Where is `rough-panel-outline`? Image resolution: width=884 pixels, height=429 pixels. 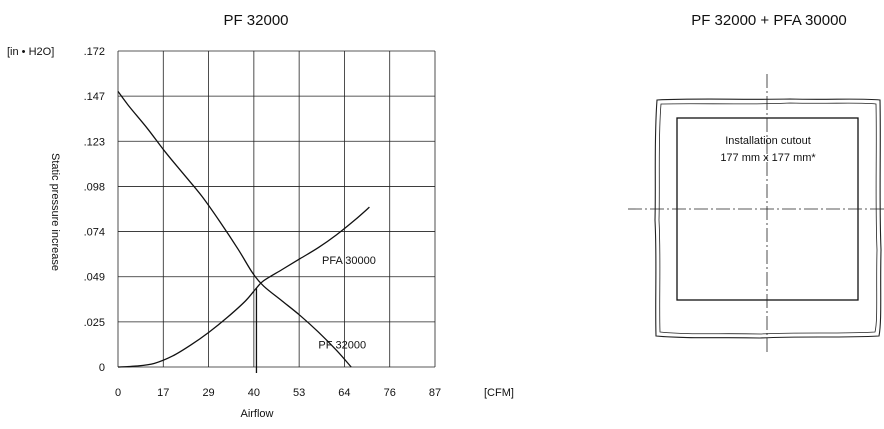 rough-panel-outline is located at coordinates (768, 218).